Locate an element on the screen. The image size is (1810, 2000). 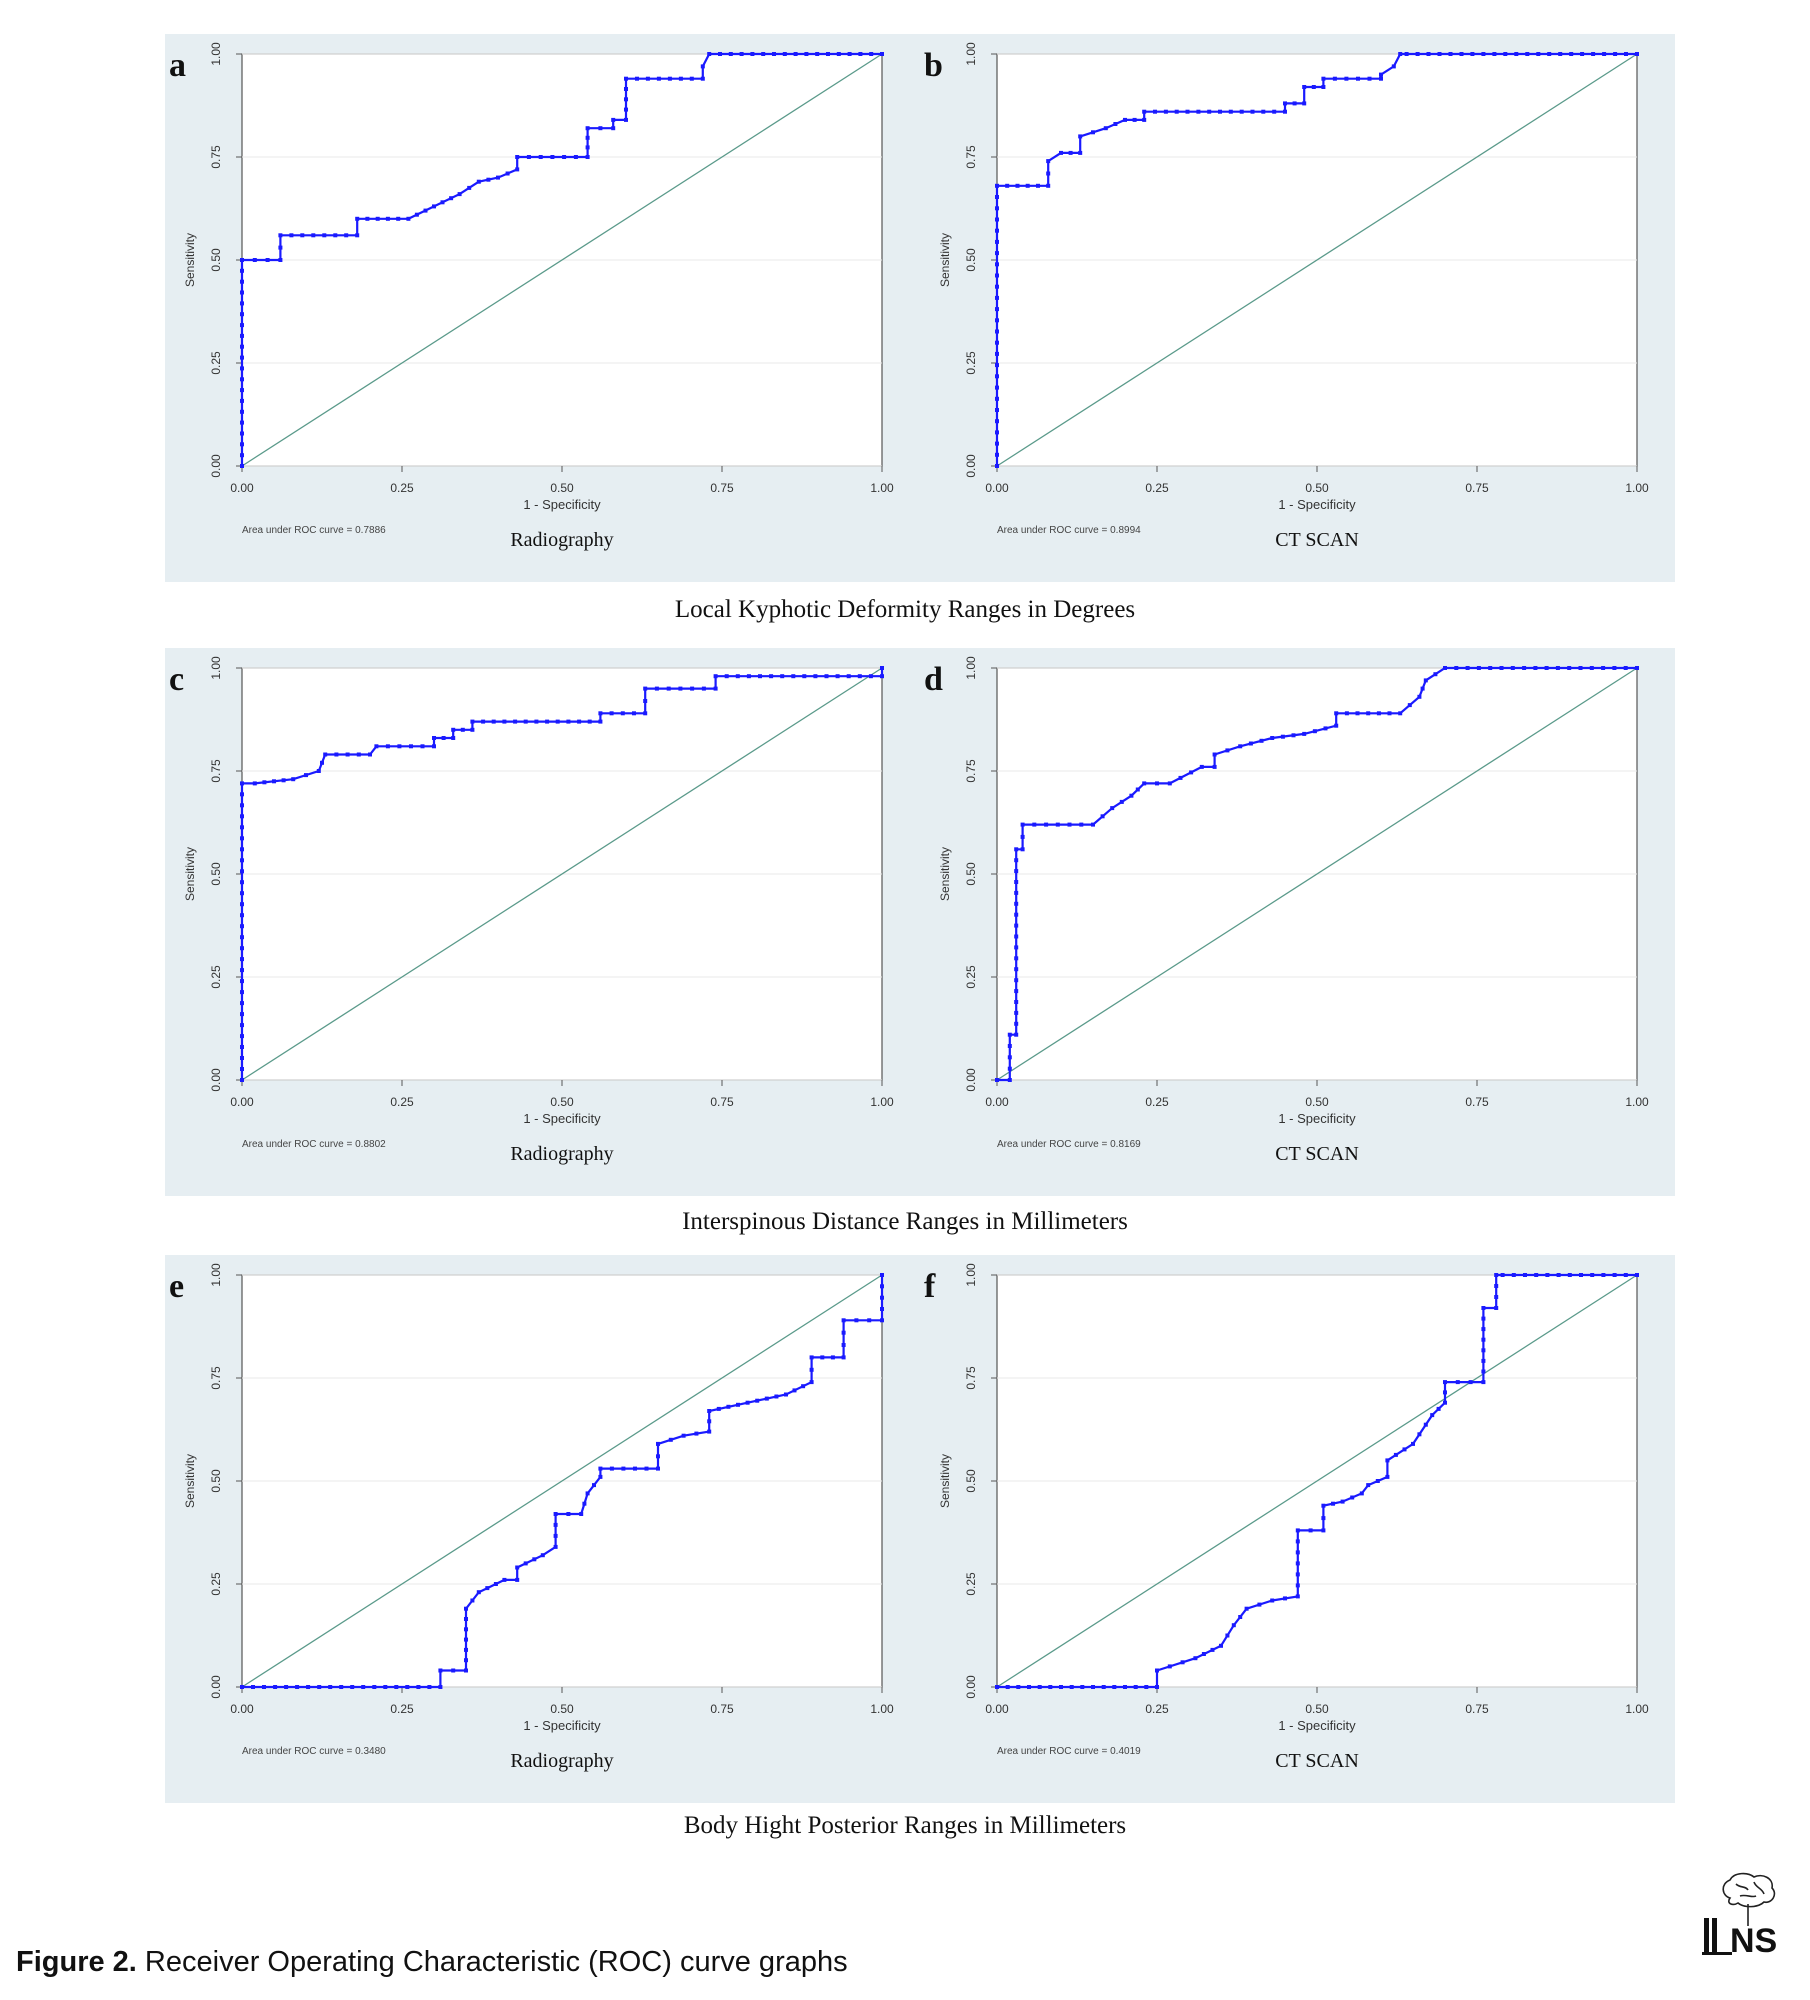
chart-a-auc-note: Area under ROC curve = 0.7886 is located at coordinates (314, 530).